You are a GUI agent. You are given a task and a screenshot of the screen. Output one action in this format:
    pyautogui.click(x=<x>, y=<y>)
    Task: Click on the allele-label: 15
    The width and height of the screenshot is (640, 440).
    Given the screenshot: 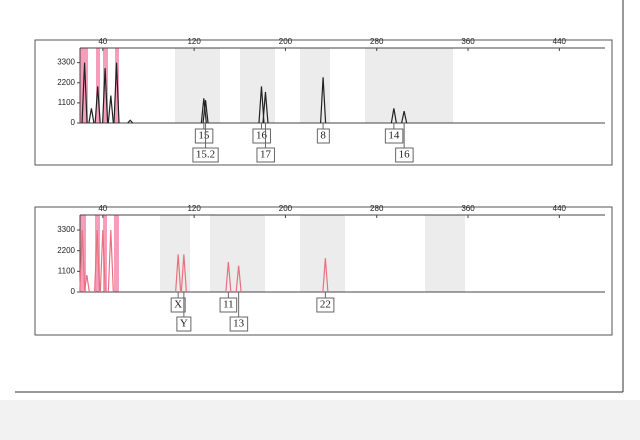 What is the action you would take?
    pyautogui.click(x=204, y=136)
    